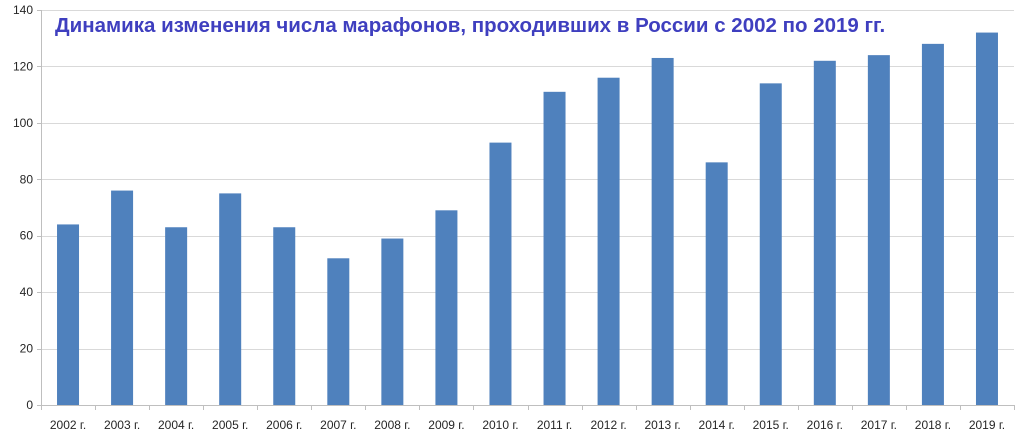  I want to click on x-tick-label: 2009 г., so click(446, 425).